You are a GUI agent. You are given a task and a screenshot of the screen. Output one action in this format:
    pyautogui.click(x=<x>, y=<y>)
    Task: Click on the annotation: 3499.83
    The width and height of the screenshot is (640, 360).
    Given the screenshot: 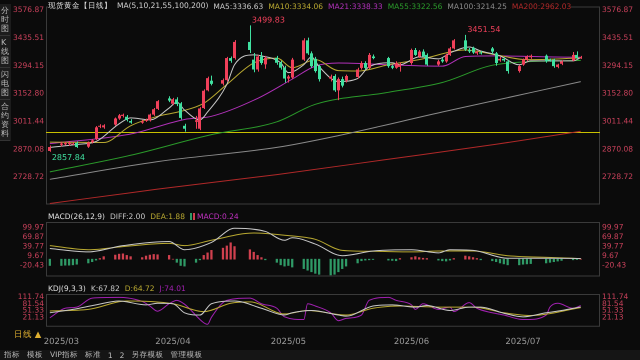 What is the action you would take?
    pyautogui.click(x=268, y=20)
    